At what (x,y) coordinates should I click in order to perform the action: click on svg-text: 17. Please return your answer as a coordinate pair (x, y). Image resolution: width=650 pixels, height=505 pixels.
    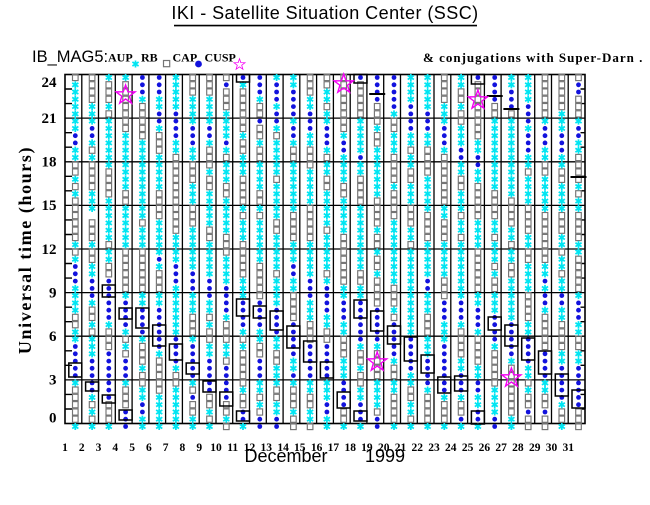
    Looking at the image, I should click on (334, 448).